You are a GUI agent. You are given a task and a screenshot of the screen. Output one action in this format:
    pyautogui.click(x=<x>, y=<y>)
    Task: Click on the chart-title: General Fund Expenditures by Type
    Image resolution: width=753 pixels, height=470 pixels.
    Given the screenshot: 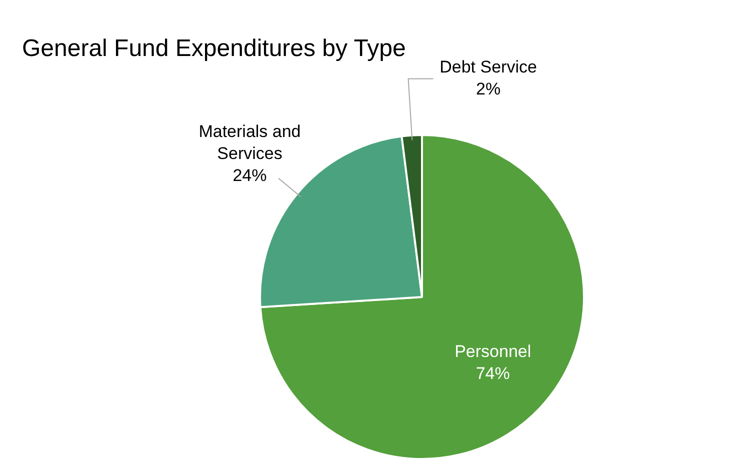 What is the action you would take?
    pyautogui.click(x=214, y=48)
    